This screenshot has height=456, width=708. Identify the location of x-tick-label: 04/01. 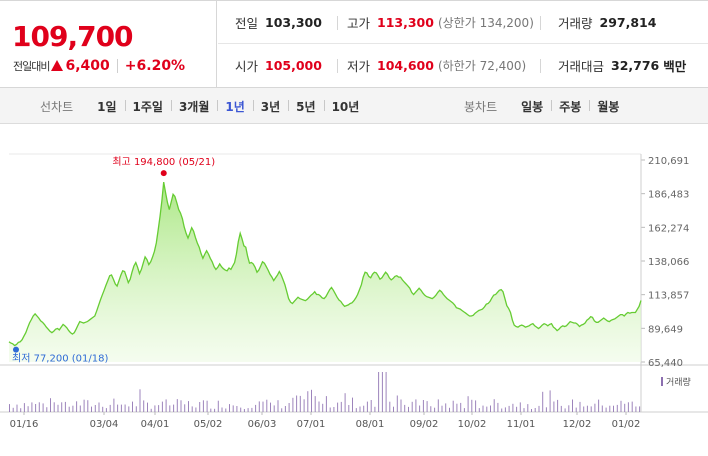
(155, 424).